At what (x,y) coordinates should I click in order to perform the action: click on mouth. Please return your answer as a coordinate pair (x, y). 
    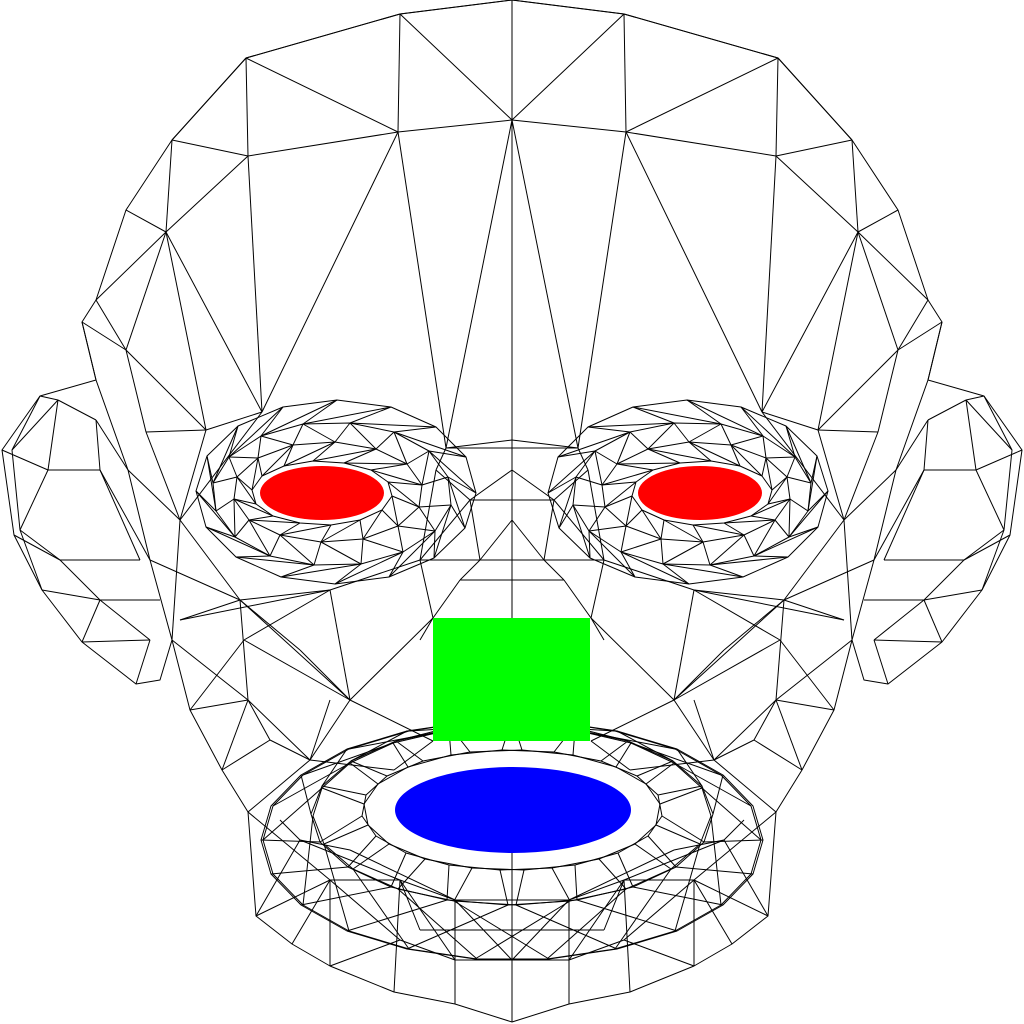
    Looking at the image, I should click on (513, 810).